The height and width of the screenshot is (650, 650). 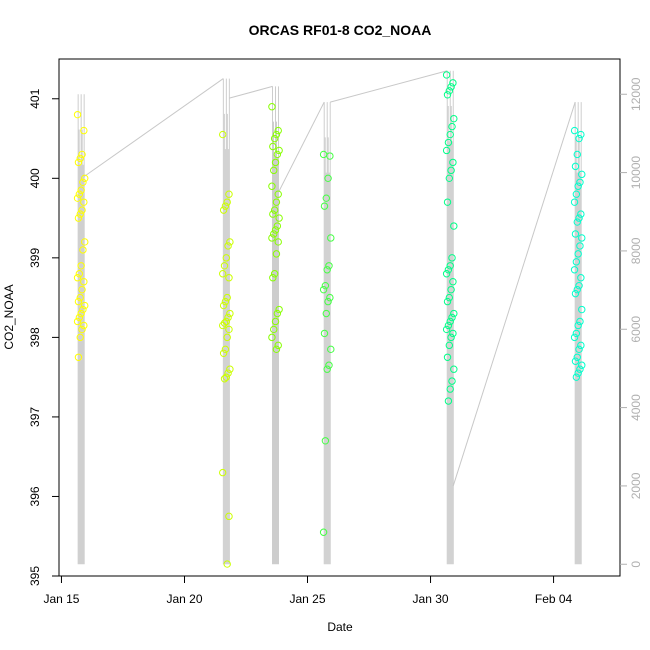 What do you see at coordinates (35, 496) in the screenshot?
I see `y-tick-label: 396` at bounding box center [35, 496].